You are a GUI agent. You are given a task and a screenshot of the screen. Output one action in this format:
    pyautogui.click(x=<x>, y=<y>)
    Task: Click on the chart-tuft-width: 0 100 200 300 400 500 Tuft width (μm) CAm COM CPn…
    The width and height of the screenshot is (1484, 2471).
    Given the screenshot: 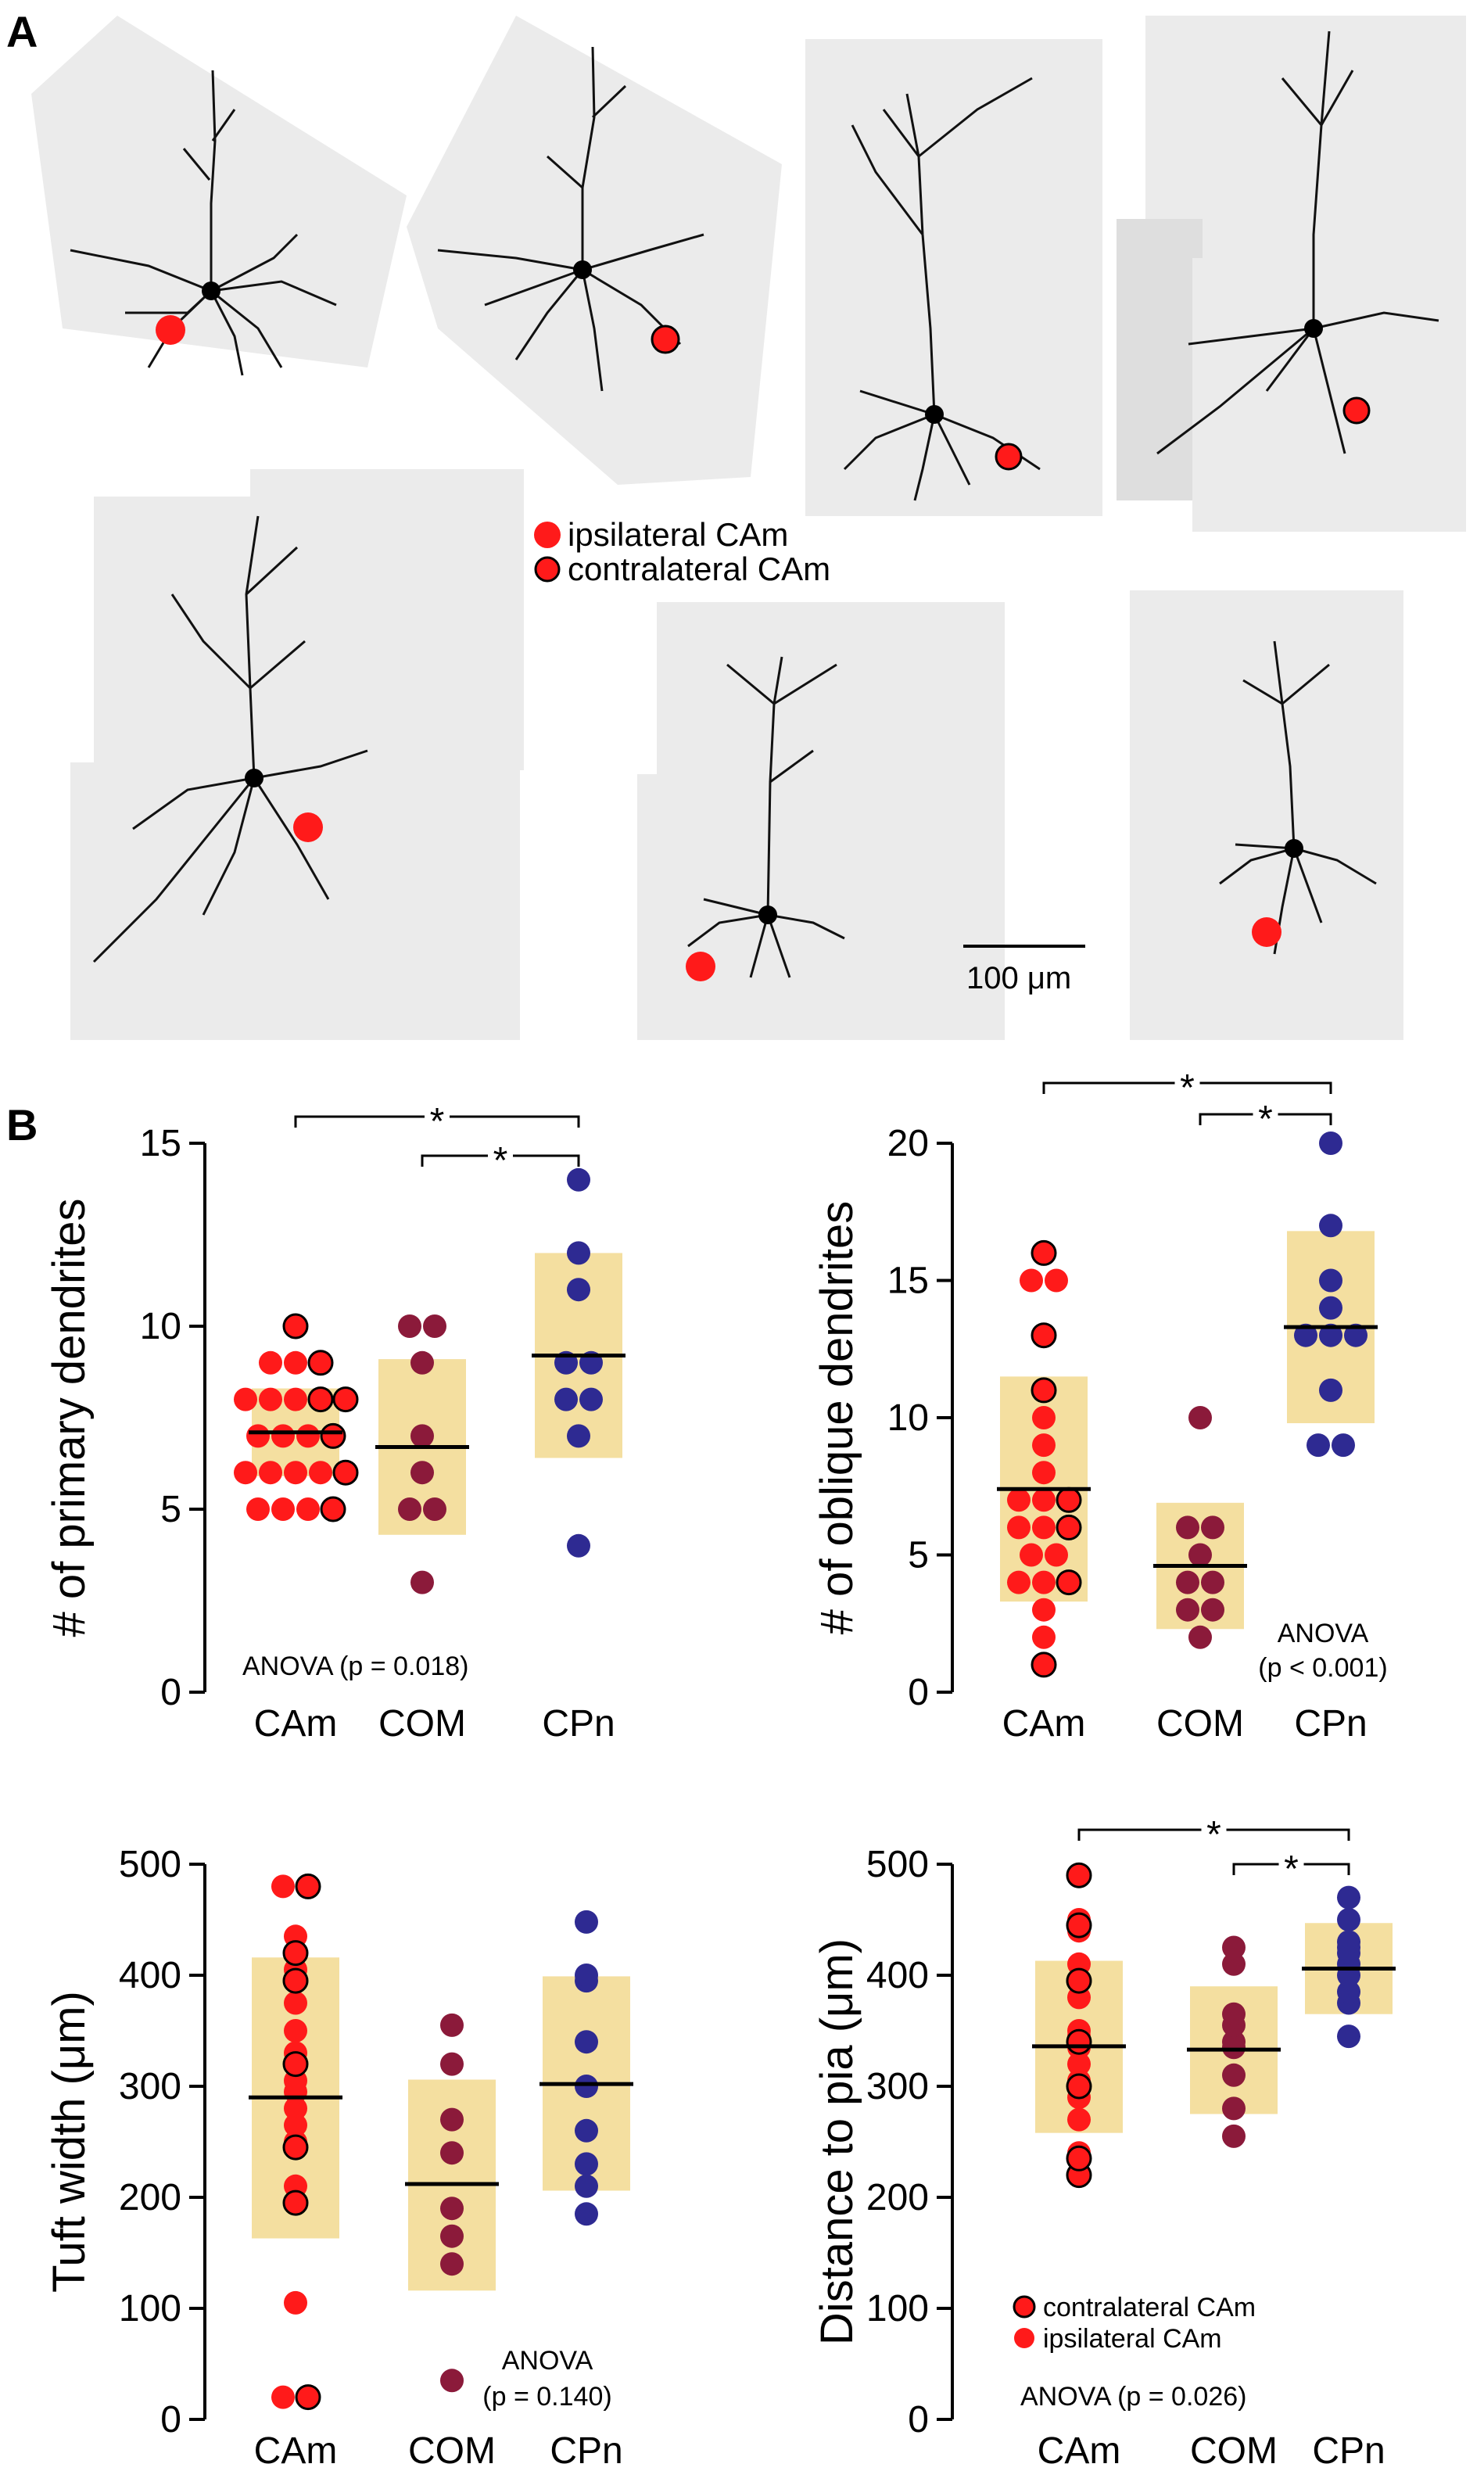 What is the action you would take?
    pyautogui.click(x=338, y=2157)
    